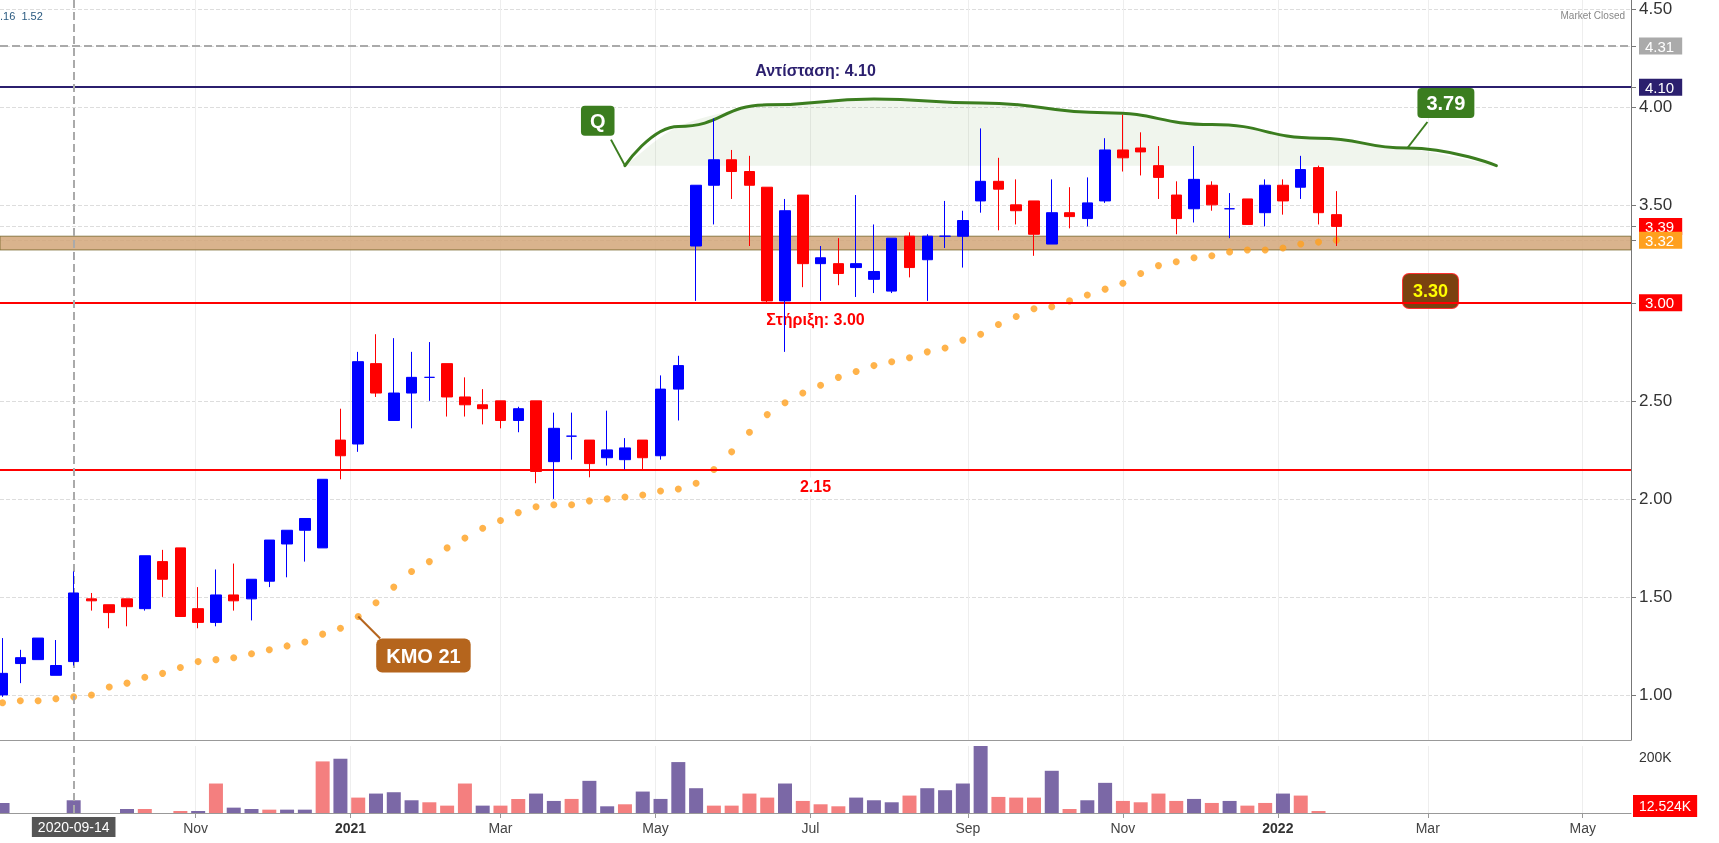 The height and width of the screenshot is (843, 1719). What do you see at coordinates (1660, 303) in the screenshot?
I see `y-tick-label: 3.00` at bounding box center [1660, 303].